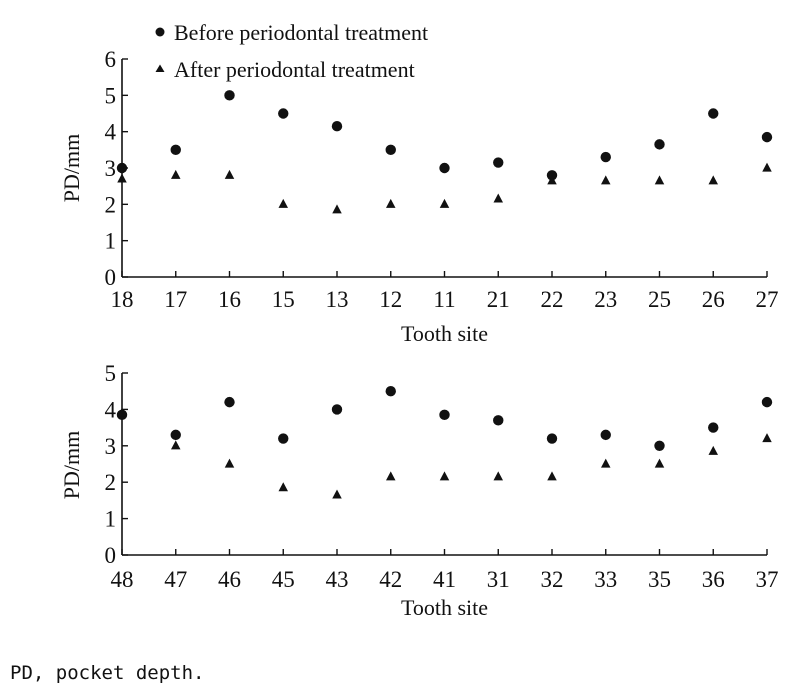 The width and height of the screenshot is (787, 695). Describe the element at coordinates (498, 299) in the screenshot. I see `x-tick-label: 21` at that location.